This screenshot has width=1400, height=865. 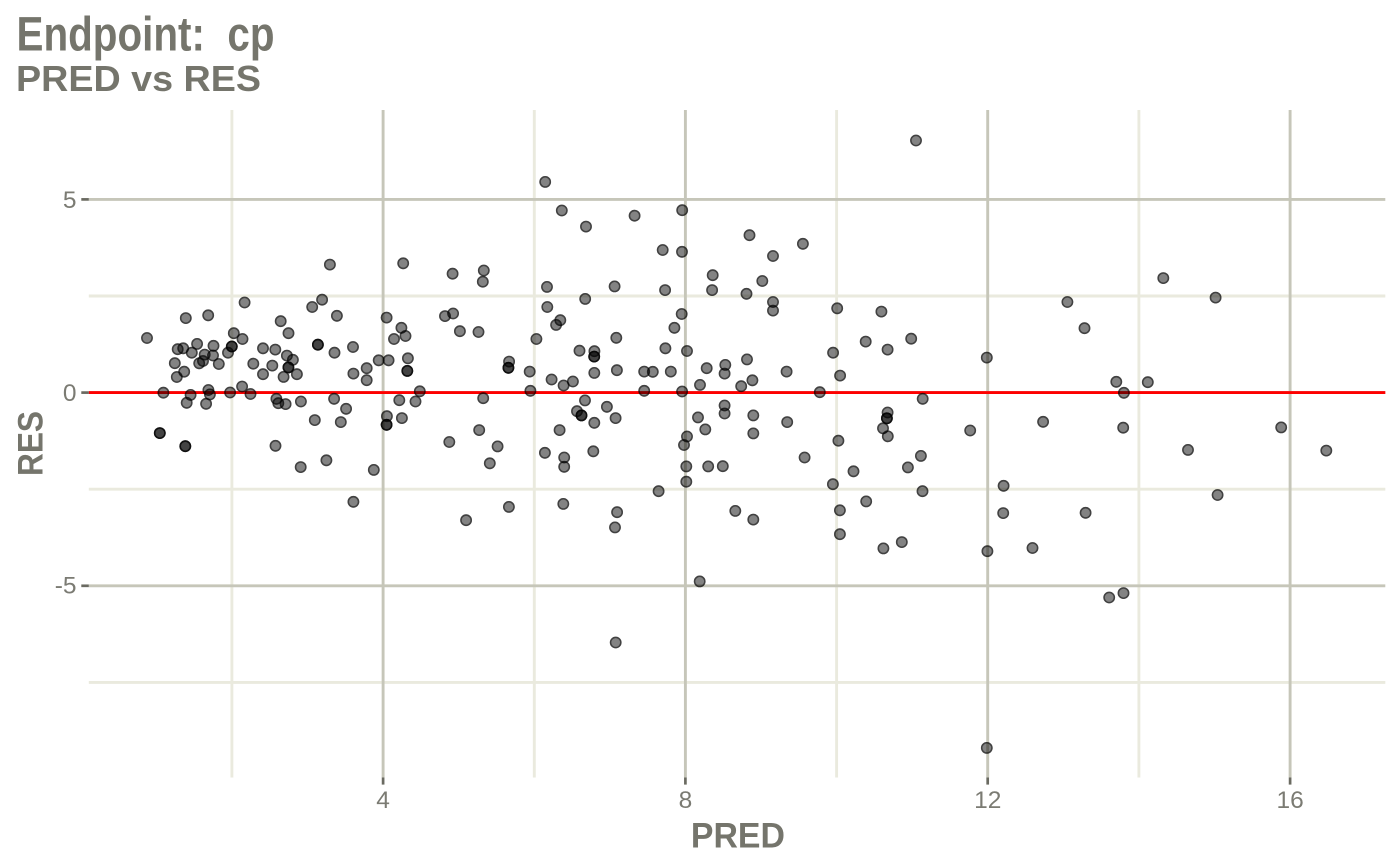 What do you see at coordinates (383, 800) in the screenshot?
I see `svg-text: 4` at bounding box center [383, 800].